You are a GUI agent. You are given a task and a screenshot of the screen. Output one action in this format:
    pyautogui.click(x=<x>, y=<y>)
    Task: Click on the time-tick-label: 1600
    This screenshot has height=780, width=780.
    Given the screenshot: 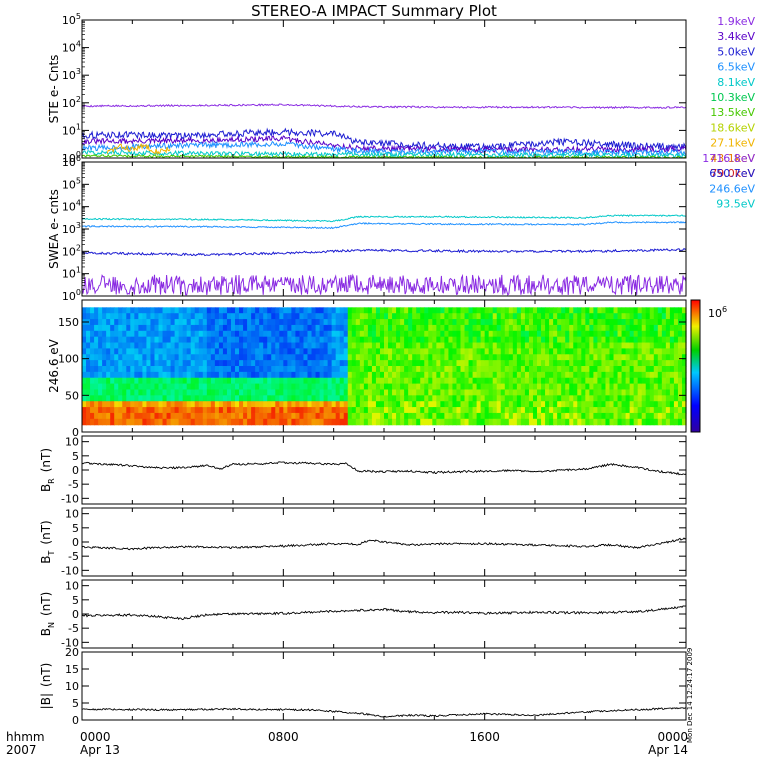 What is the action you would take?
    pyautogui.click(x=484, y=737)
    